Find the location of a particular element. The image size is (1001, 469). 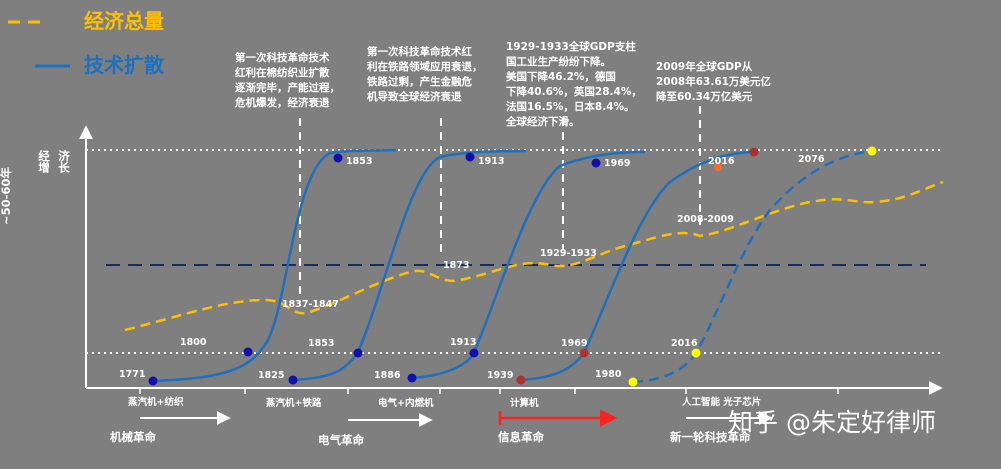

revolution-label-2: 电气革命 is located at coordinates (341, 440).